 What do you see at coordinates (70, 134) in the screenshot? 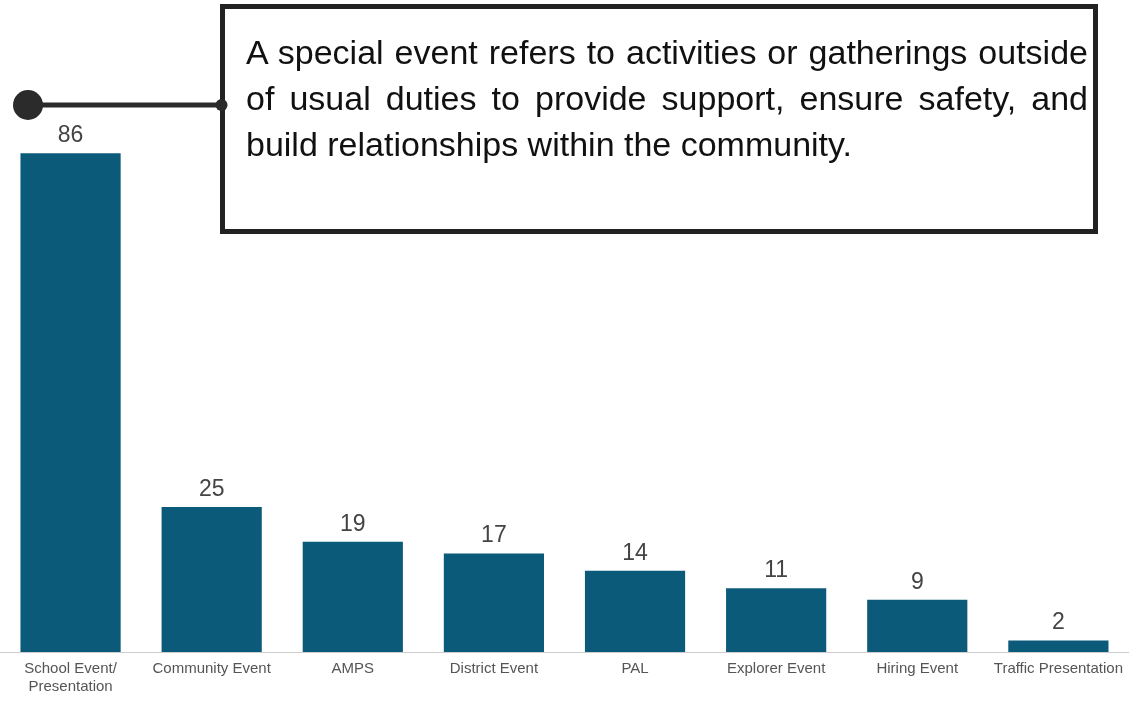
I see `data-label: 86` at bounding box center [70, 134].